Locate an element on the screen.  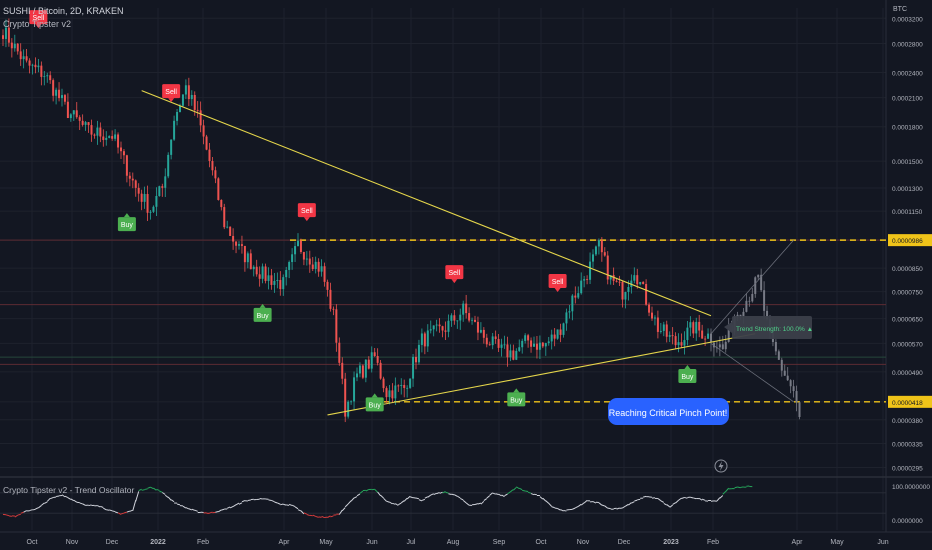
price-tick: 0.0000418 is located at coordinates (907, 403).